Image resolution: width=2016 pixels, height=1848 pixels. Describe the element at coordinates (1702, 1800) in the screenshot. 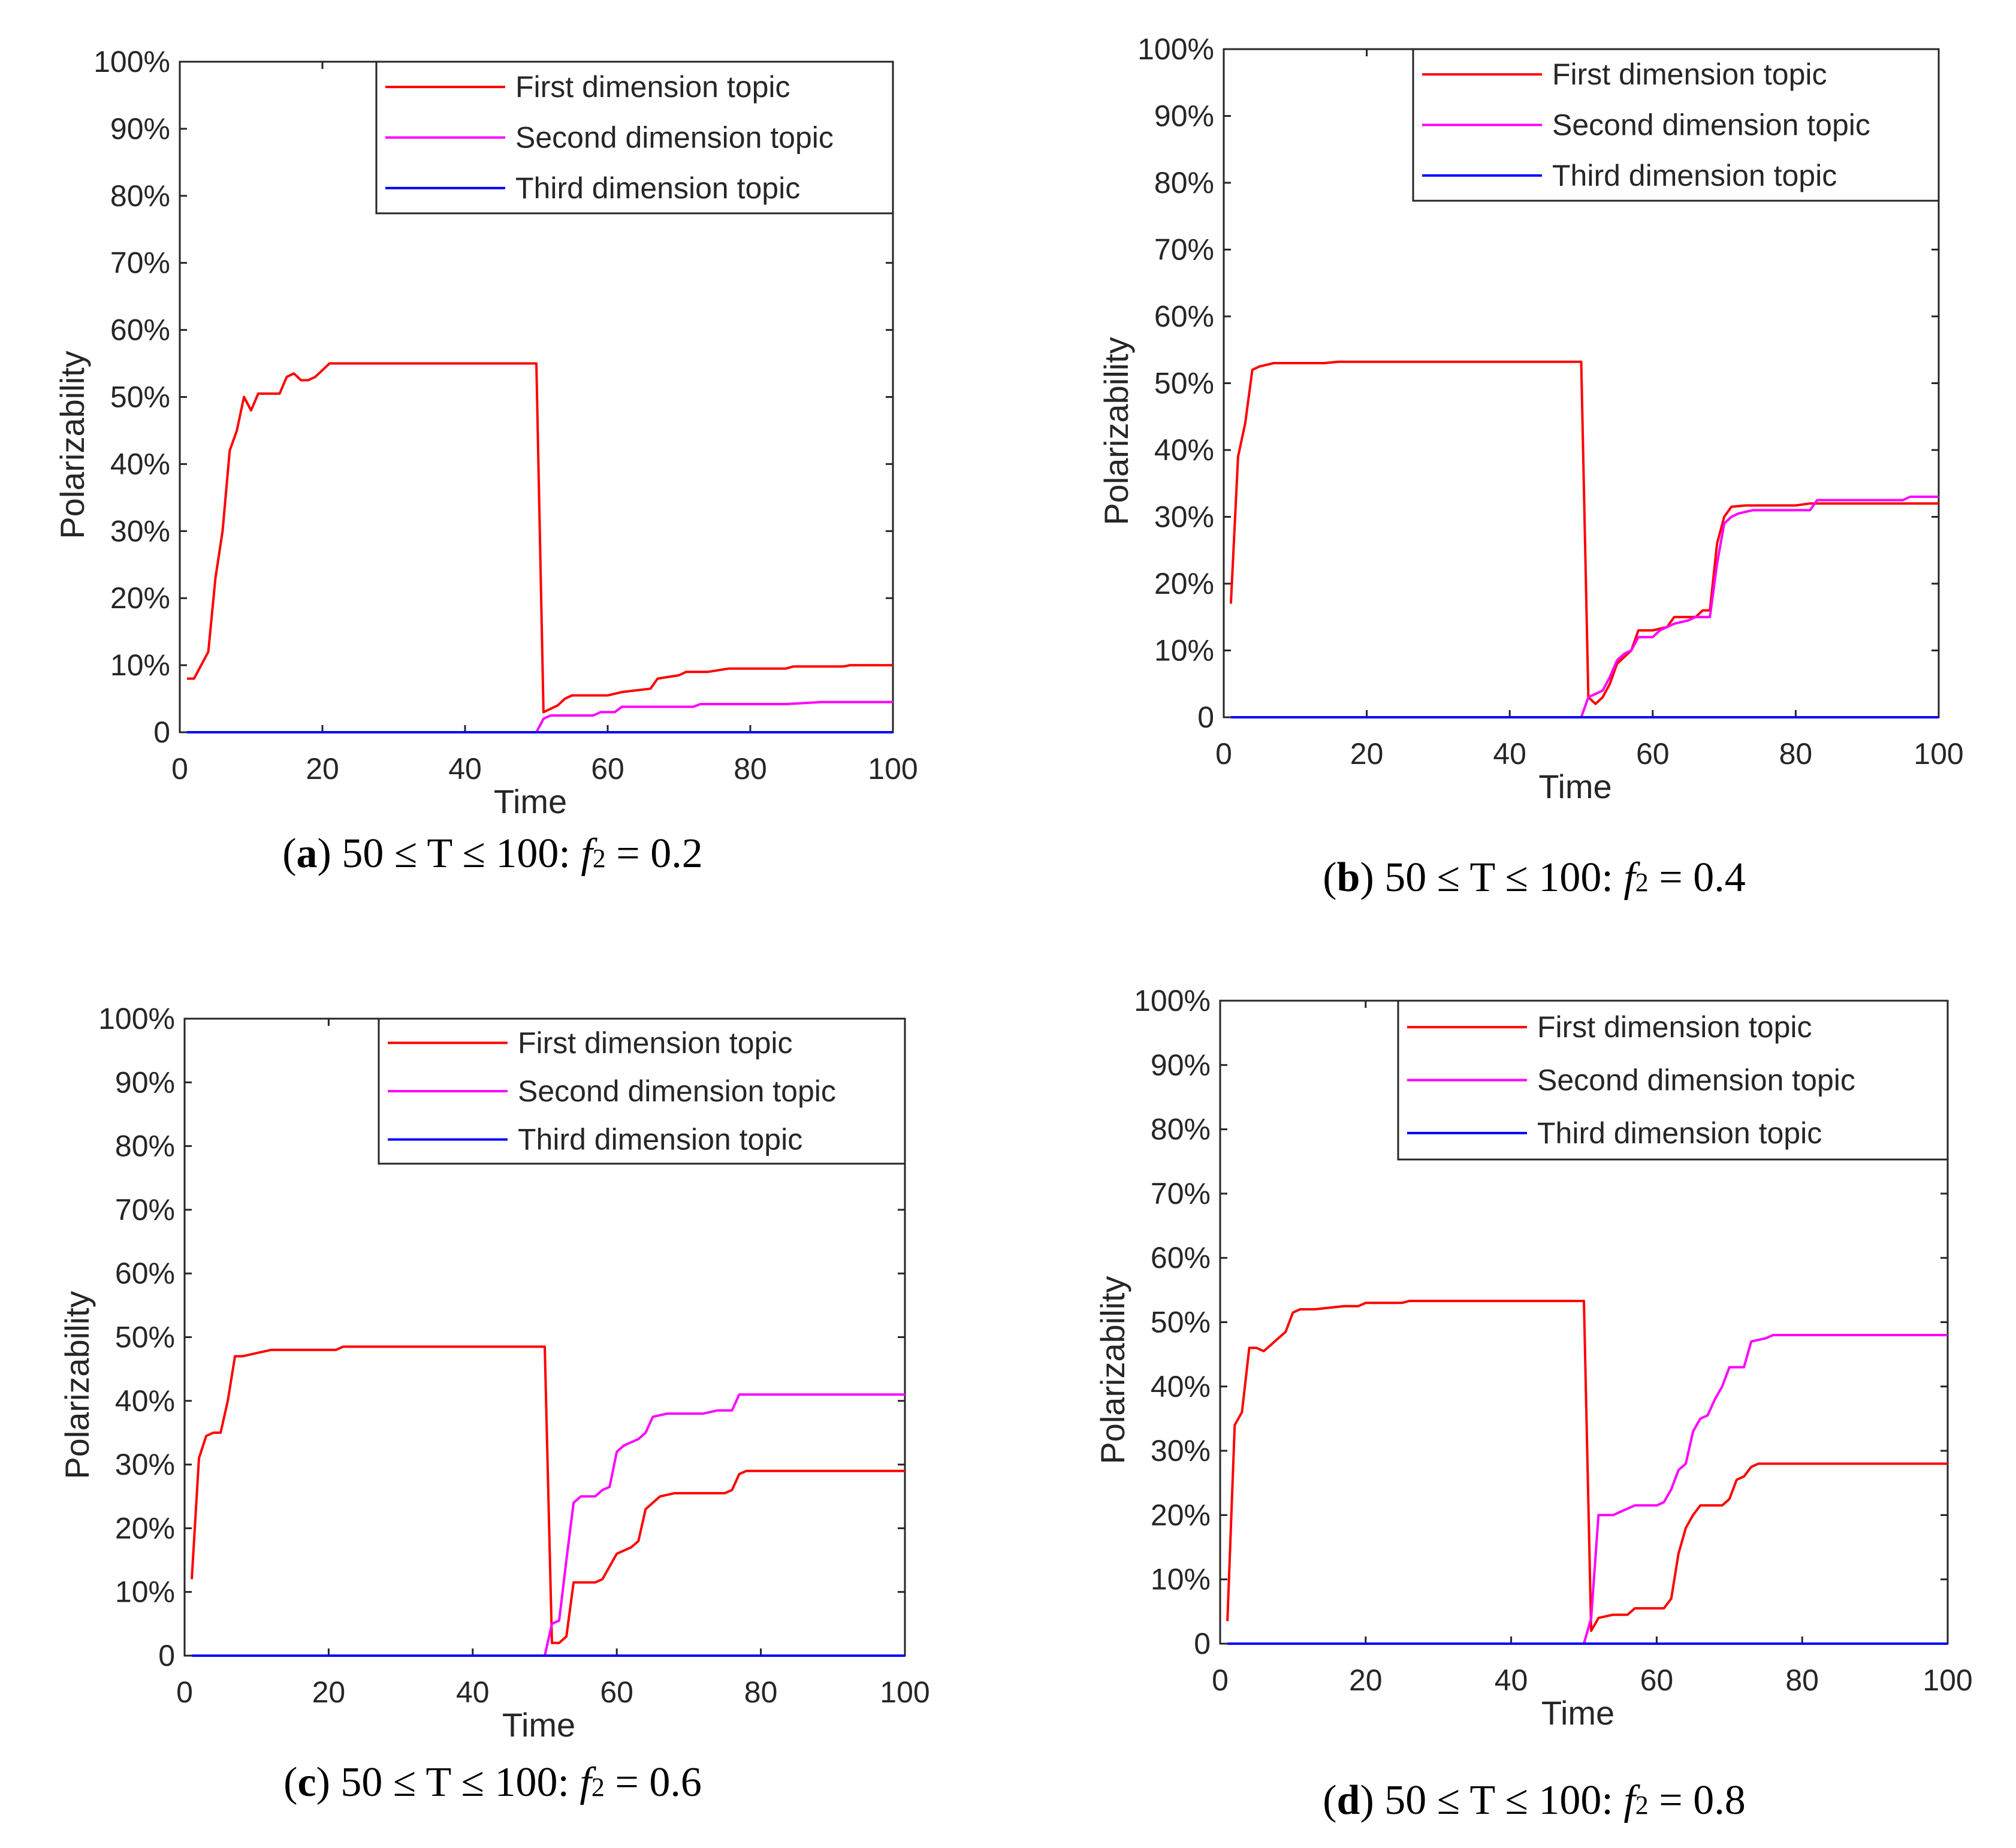

I see `caption-value: = 0.8` at that location.